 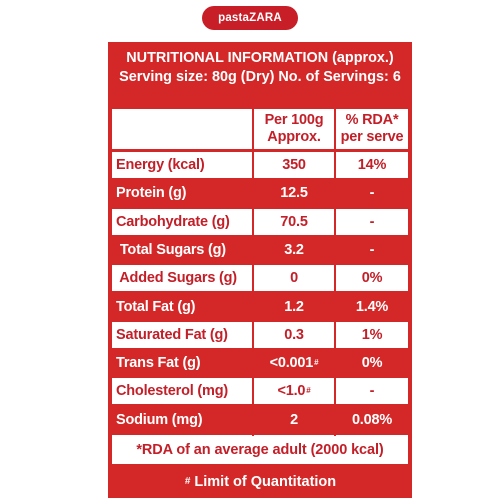 I want to click on nutrient-row: Saturated Fat (g) 0.3 1%, so click(x=260, y=335).